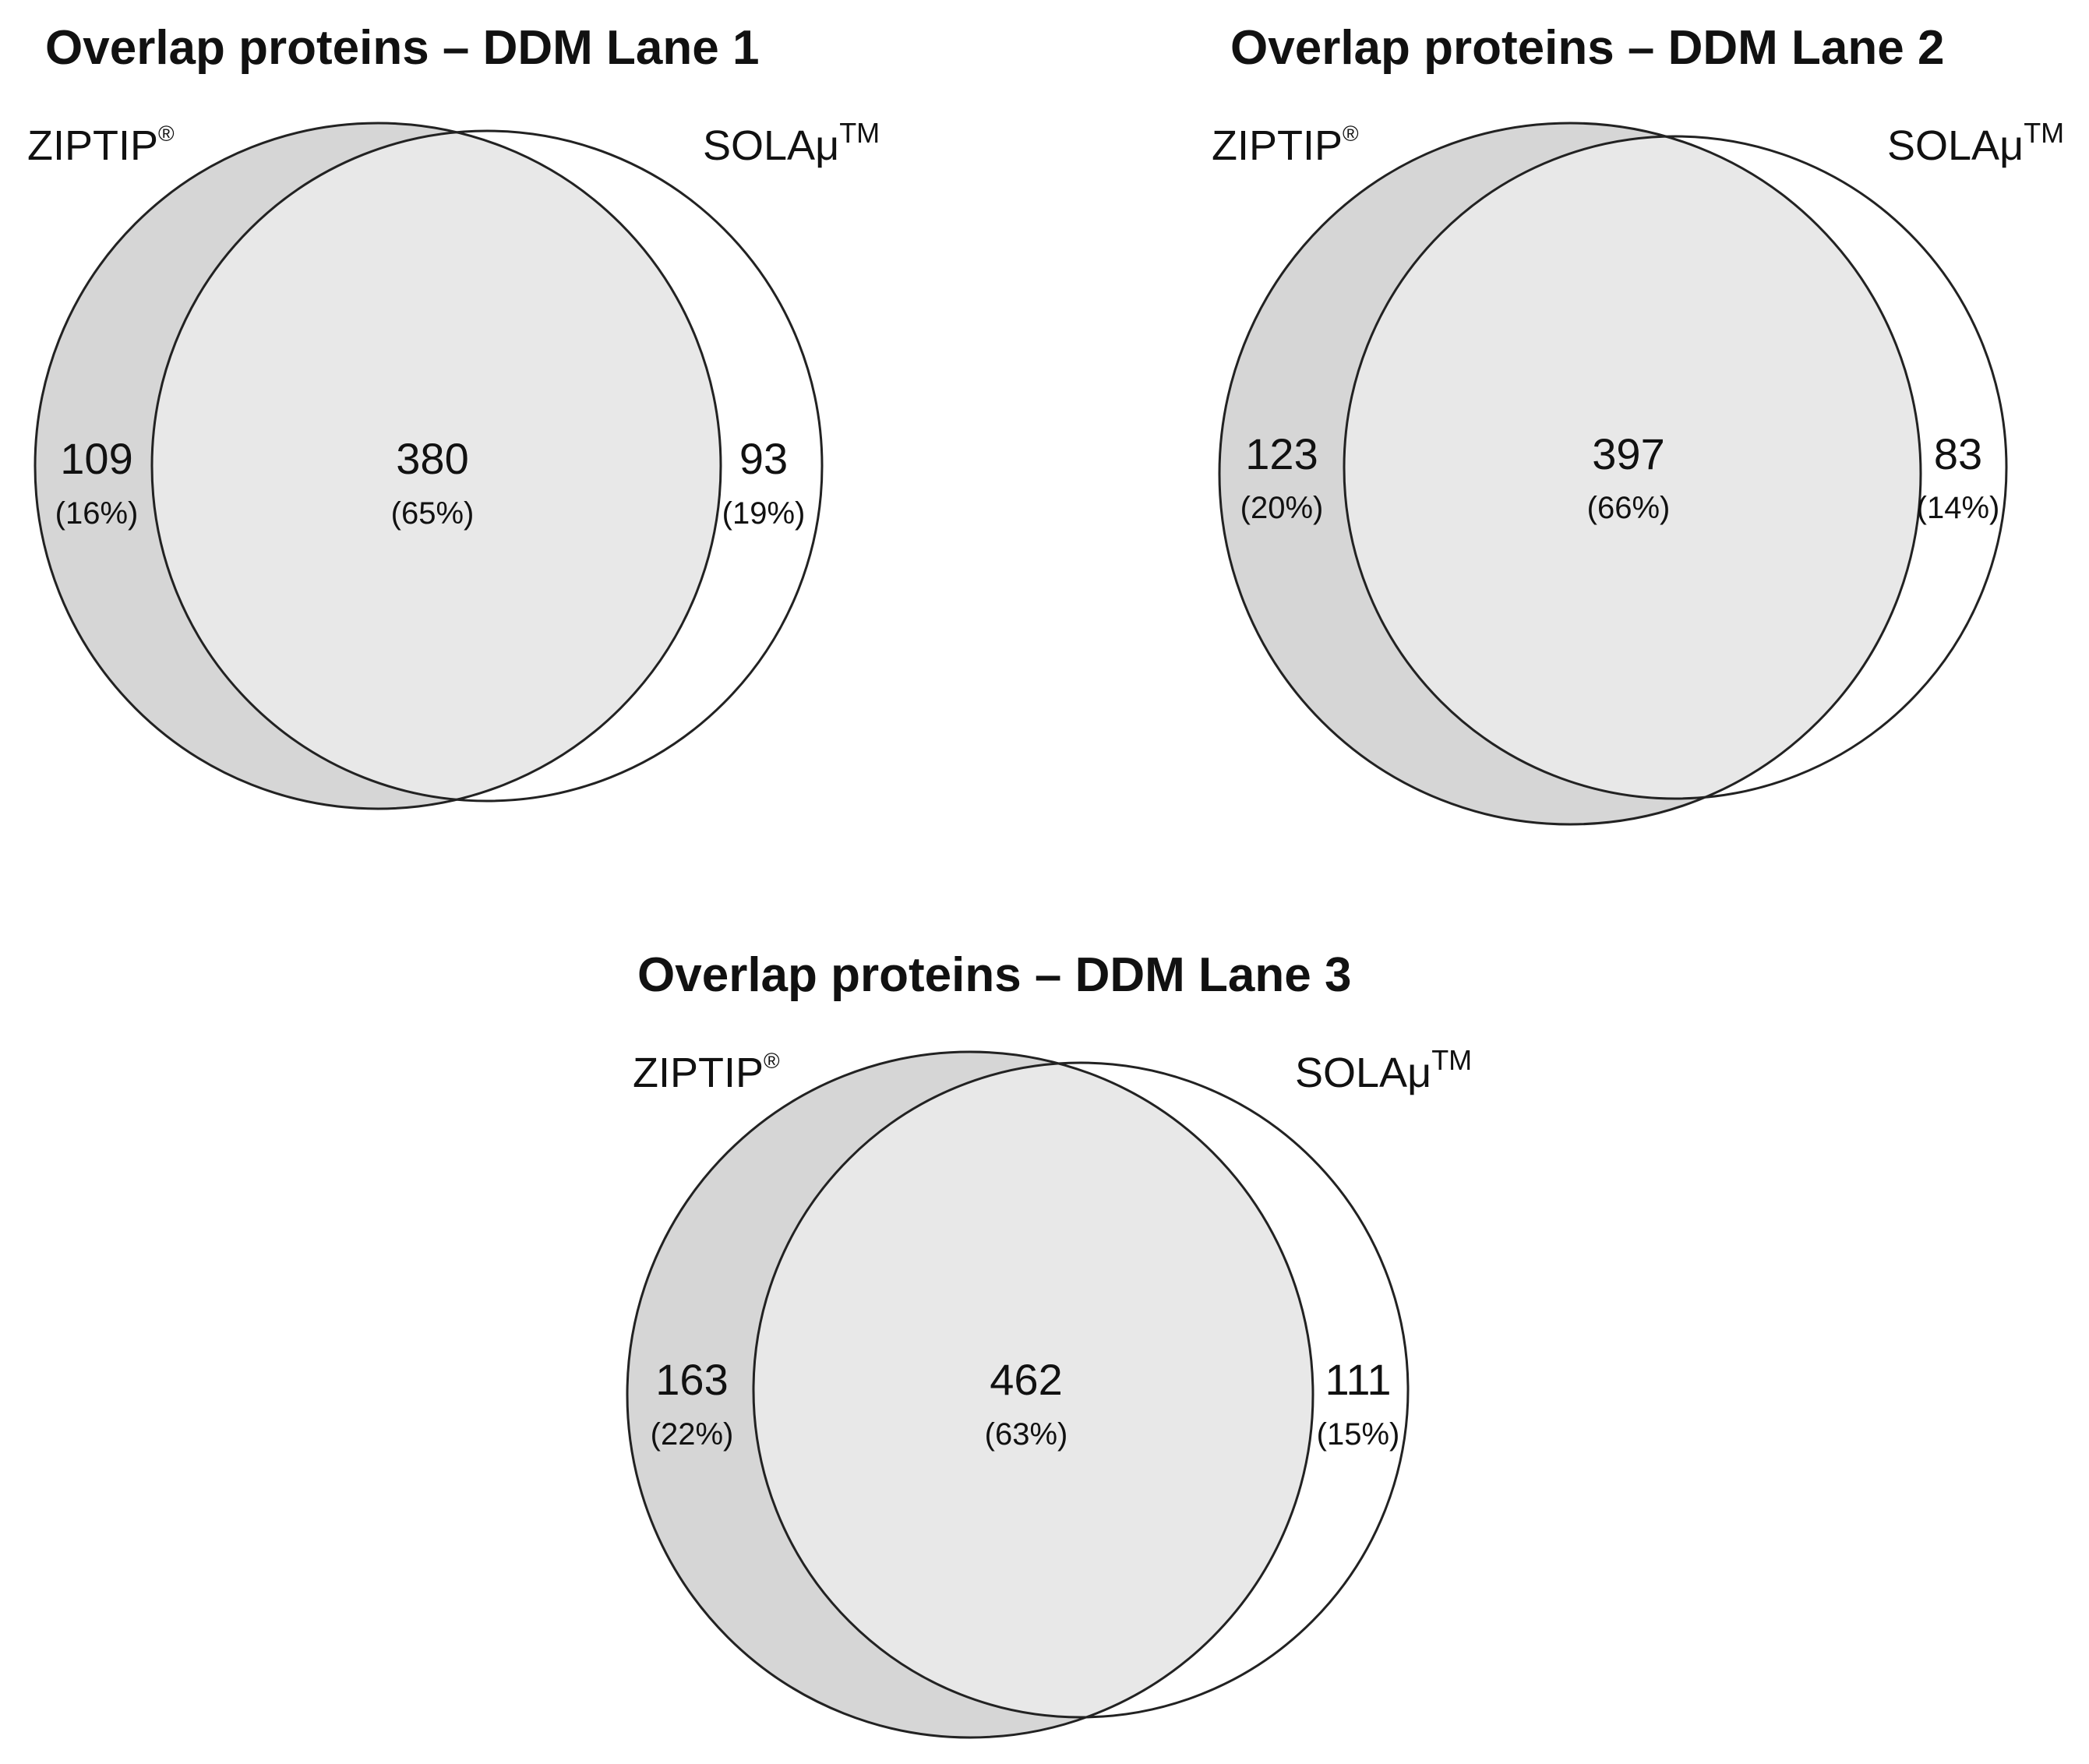  I want to click on sola-only-count: 111, so click(1358, 1379).